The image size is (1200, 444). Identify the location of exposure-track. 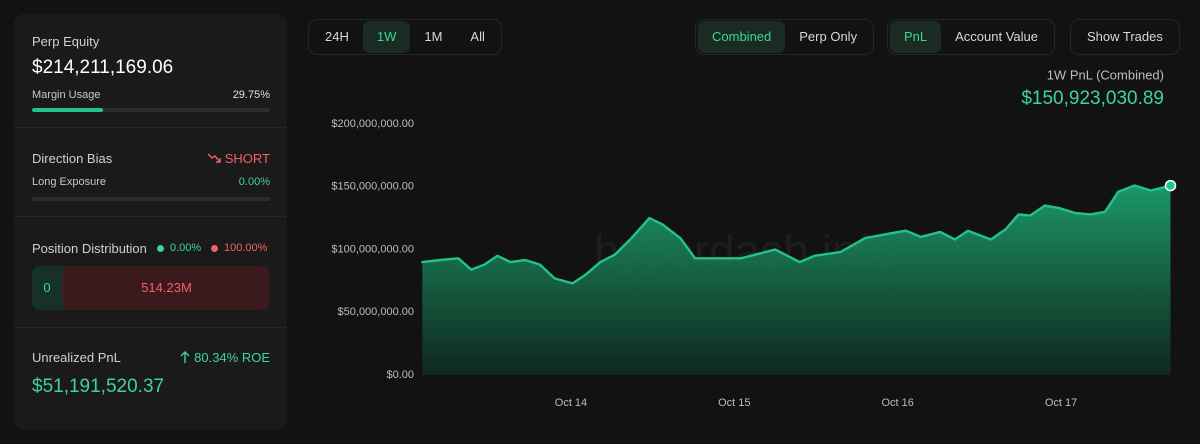
(151, 199).